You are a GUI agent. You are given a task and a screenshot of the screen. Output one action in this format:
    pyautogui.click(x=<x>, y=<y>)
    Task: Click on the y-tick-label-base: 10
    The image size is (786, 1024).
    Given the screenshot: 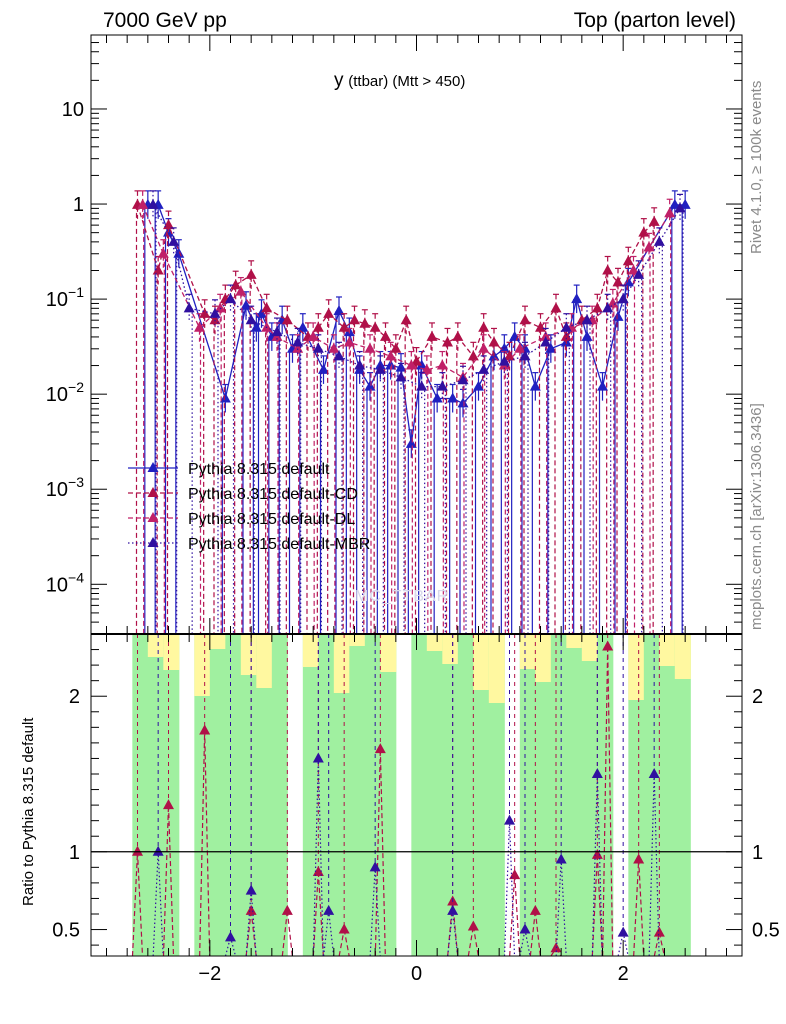 What is the action you would take?
    pyautogui.click(x=73, y=110)
    